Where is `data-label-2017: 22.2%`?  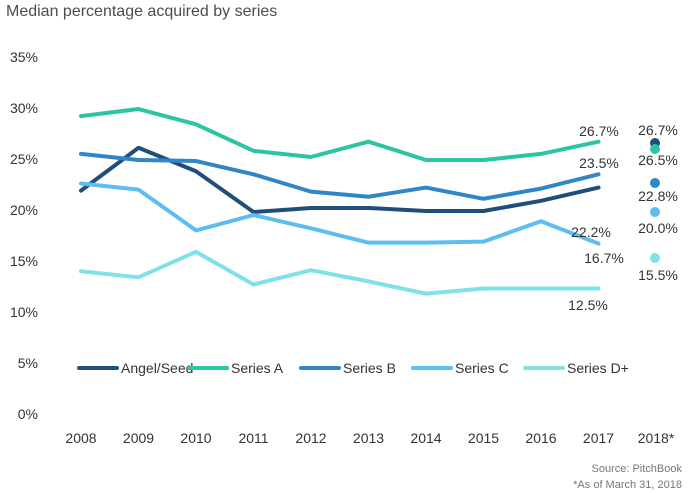
data-label-2017: 22.2% is located at coordinates (591, 232).